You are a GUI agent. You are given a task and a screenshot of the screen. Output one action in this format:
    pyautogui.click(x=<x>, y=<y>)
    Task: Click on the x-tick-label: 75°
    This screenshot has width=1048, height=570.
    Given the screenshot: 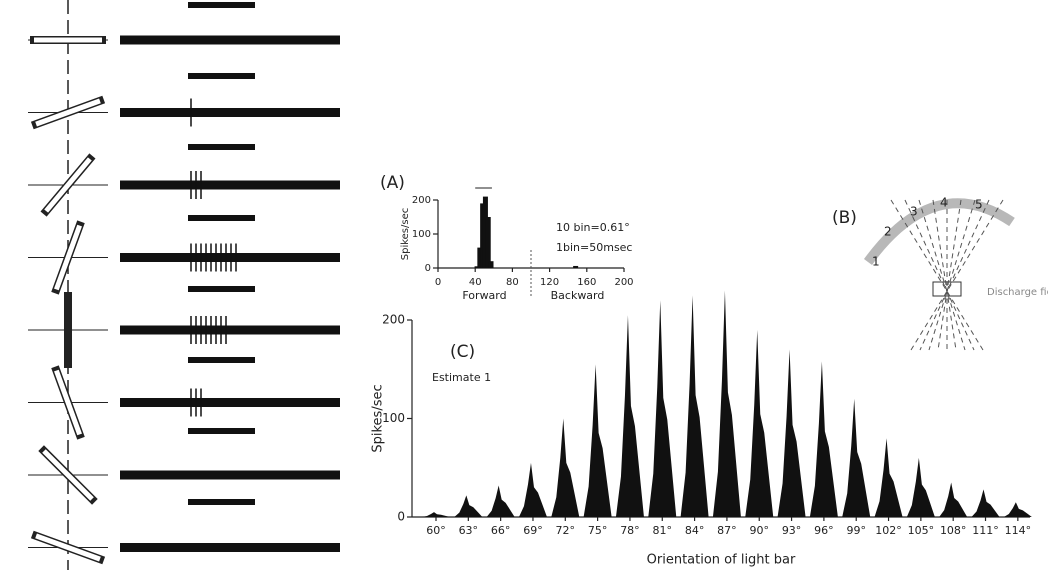 What is the action you would take?
    pyautogui.click(x=598, y=530)
    